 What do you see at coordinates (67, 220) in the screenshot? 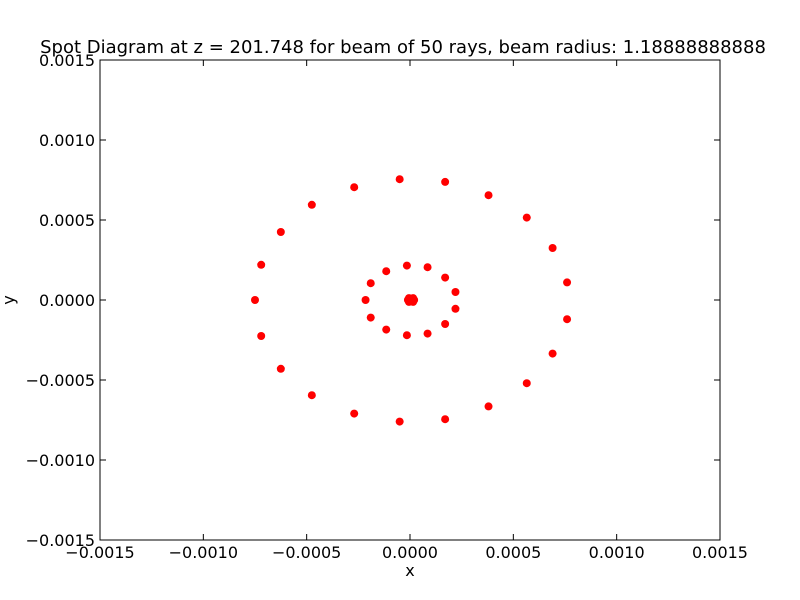
I see `y-tick-label: 0.0005` at bounding box center [67, 220].